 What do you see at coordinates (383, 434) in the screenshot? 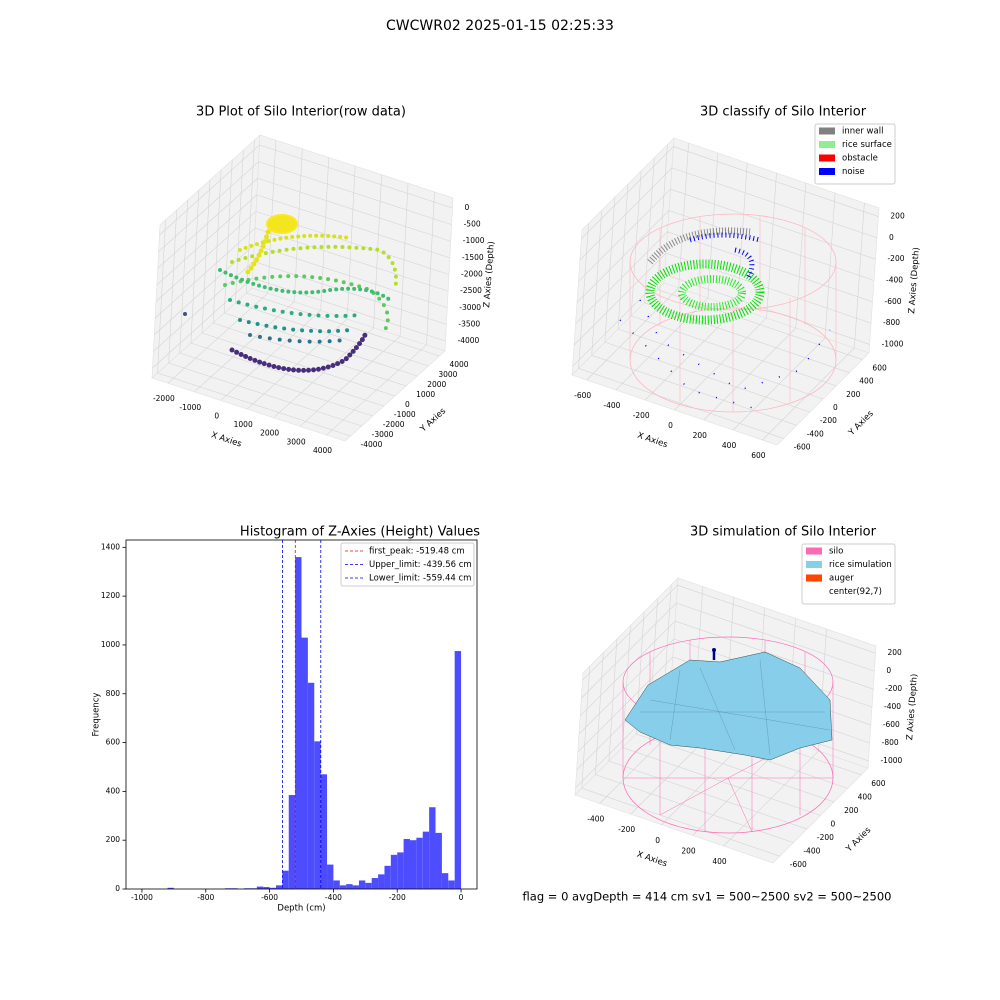
I see `y-tick-label: -3000` at bounding box center [383, 434].